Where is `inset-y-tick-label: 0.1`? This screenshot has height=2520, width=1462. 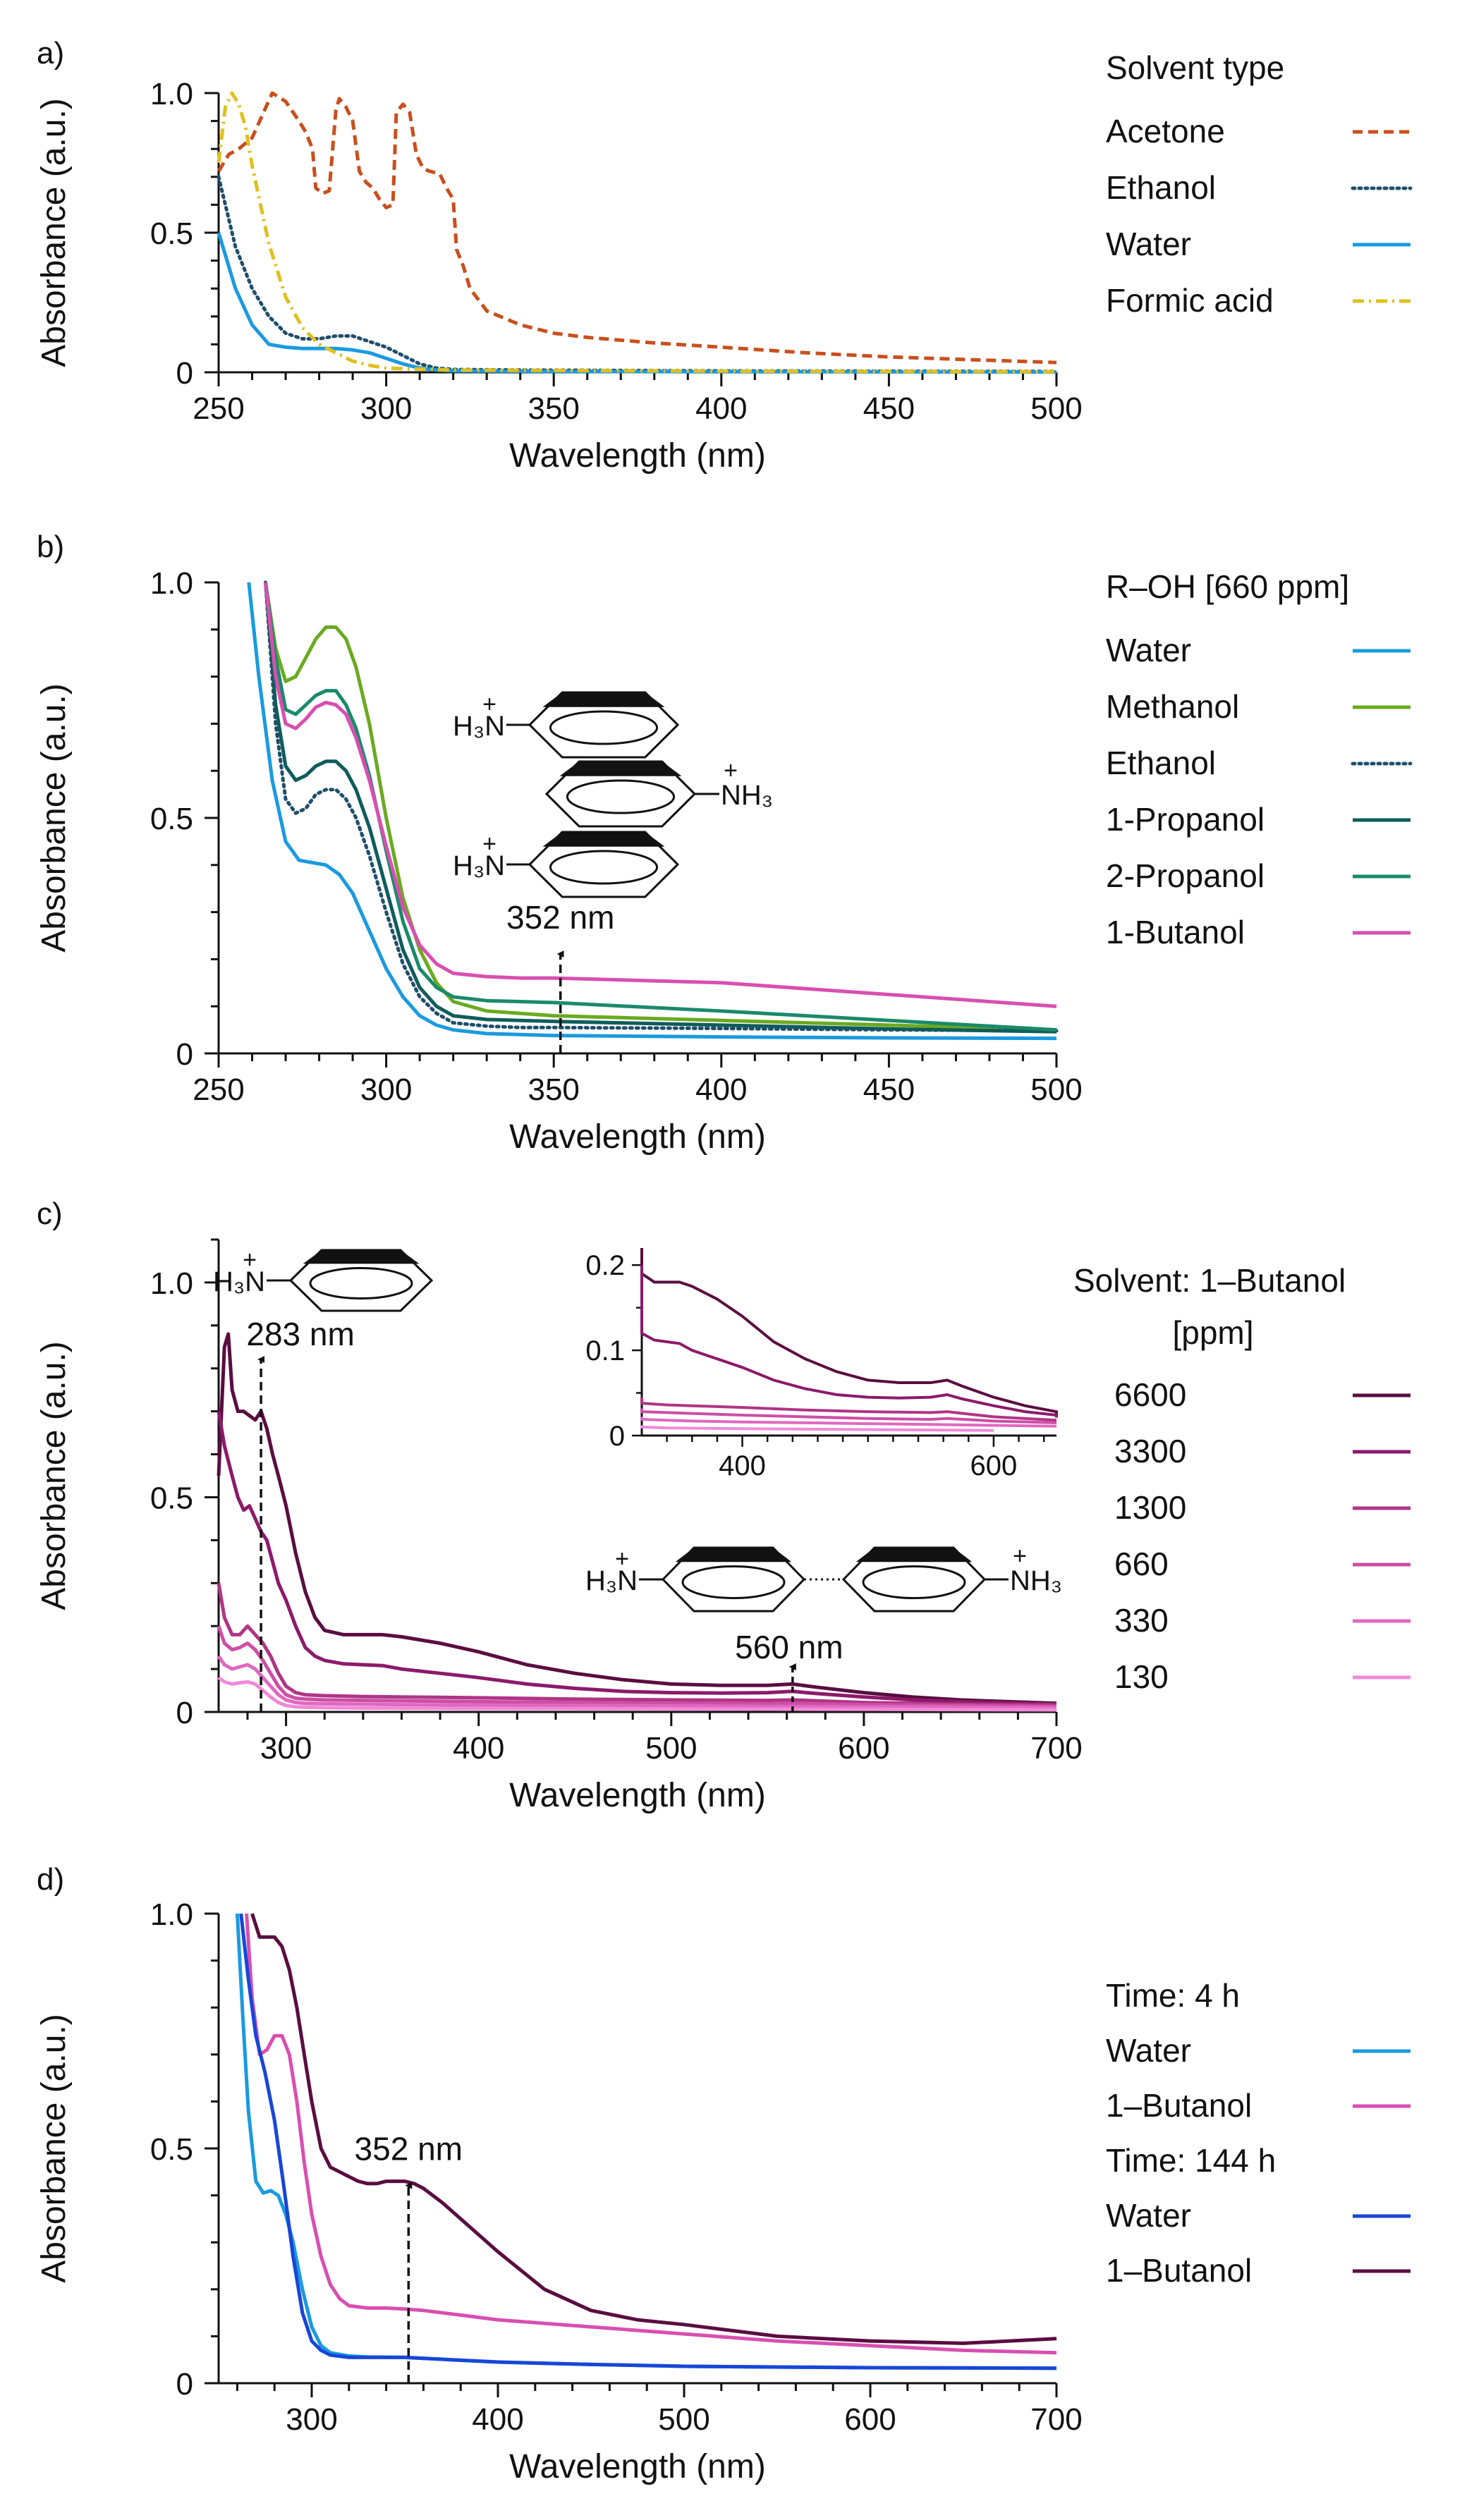
inset-y-tick-label: 0.1 is located at coordinates (605, 1350).